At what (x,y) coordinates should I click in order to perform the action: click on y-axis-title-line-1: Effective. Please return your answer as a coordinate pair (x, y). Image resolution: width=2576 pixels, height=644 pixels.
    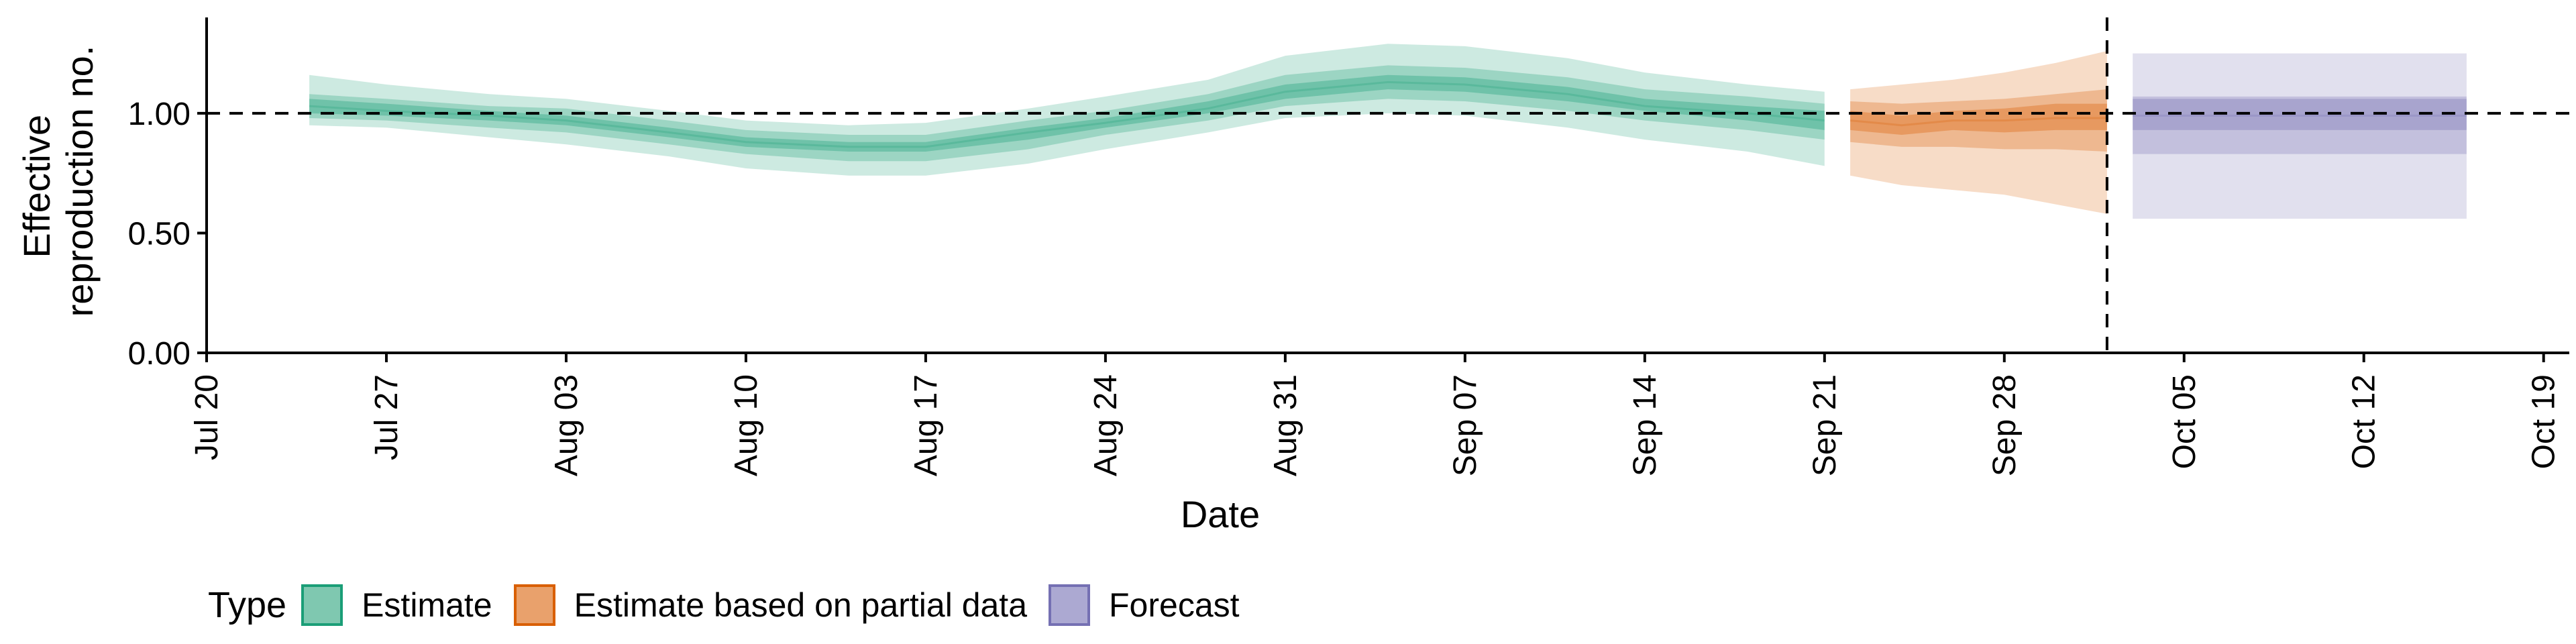
    Looking at the image, I should click on (36, 186).